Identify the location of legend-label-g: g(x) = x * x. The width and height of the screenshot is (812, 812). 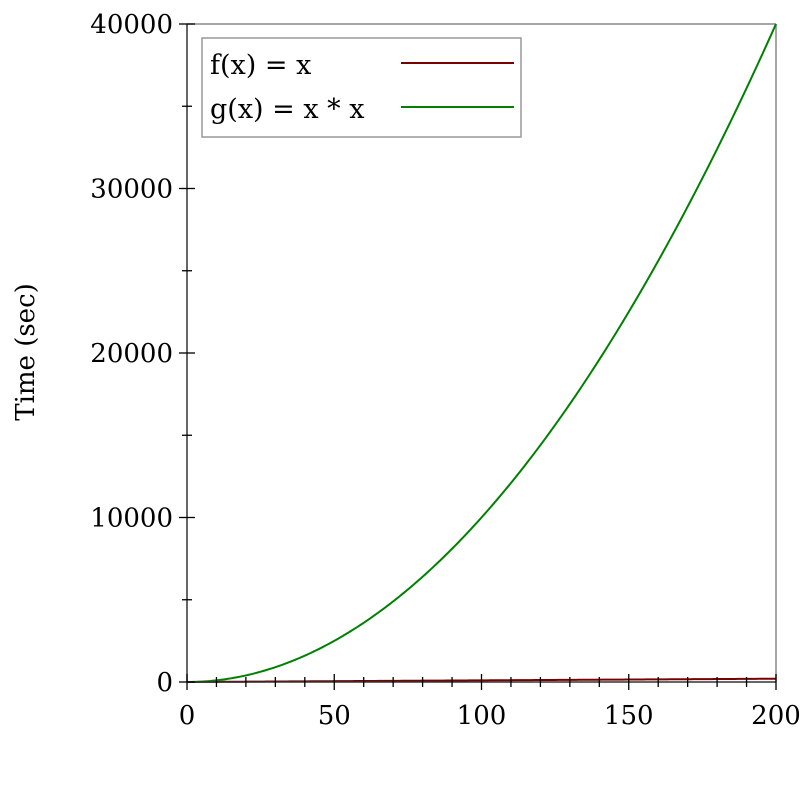
(287, 109).